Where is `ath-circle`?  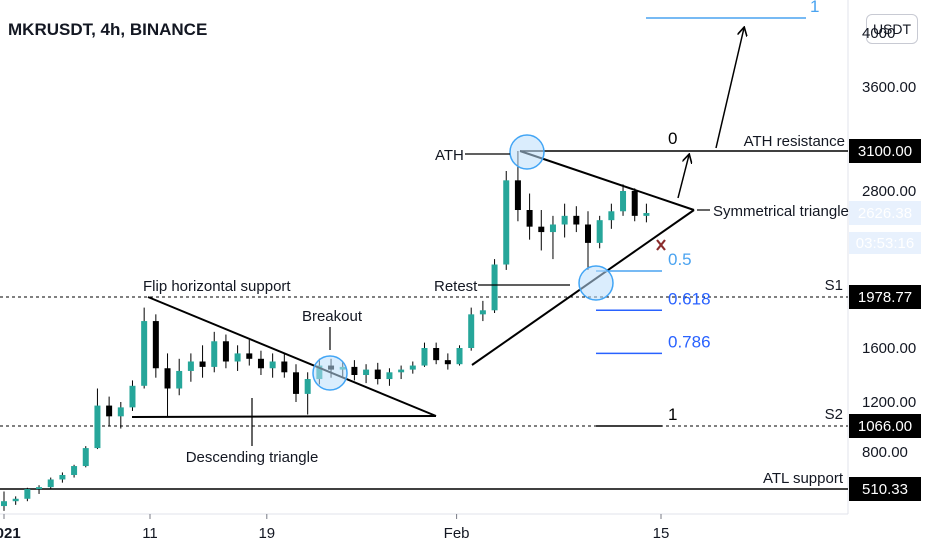
ath-circle is located at coordinates (527, 152).